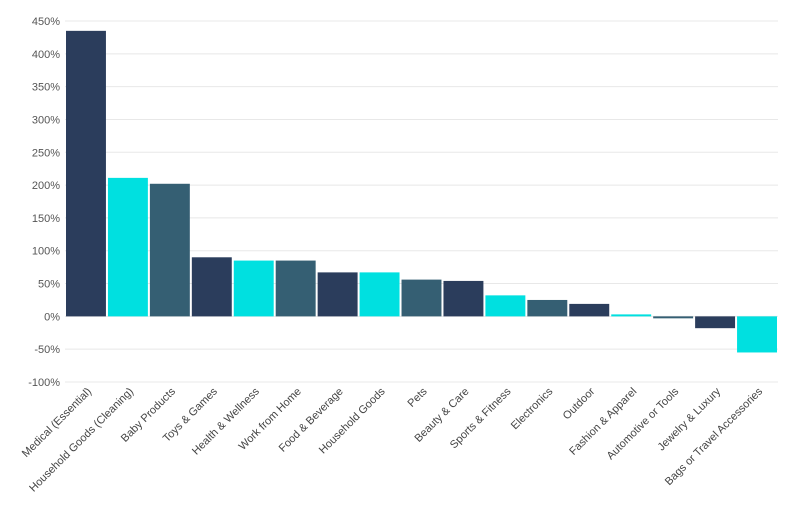  I want to click on y-tick-label: 400%, so click(46, 55).